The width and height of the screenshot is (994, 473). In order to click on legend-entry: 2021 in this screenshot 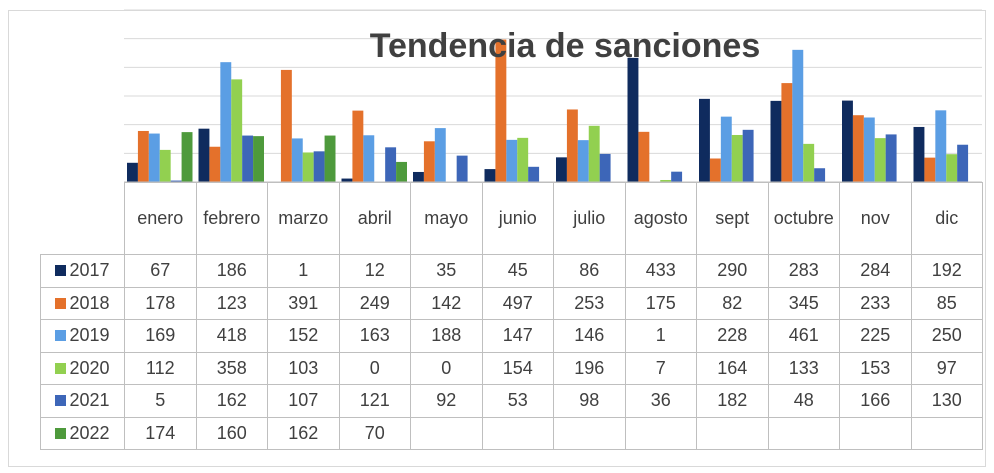, I will do `click(82, 401)`.